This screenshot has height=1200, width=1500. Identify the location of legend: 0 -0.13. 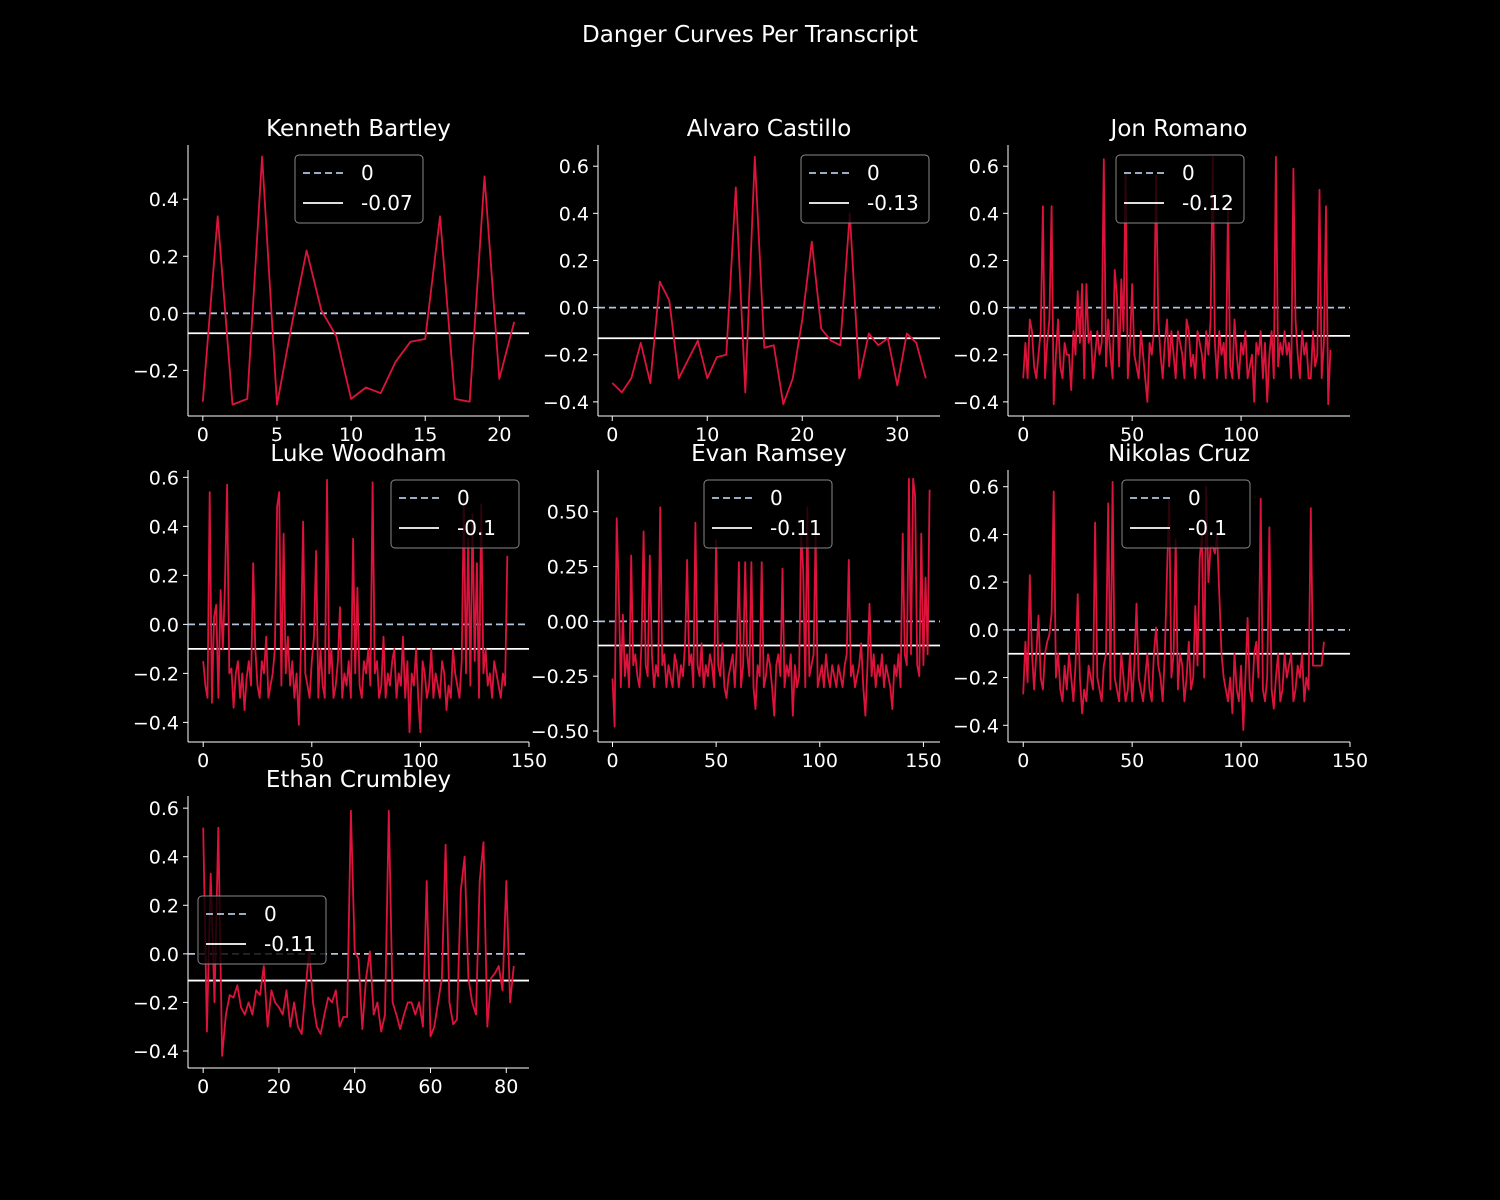
(865, 189).